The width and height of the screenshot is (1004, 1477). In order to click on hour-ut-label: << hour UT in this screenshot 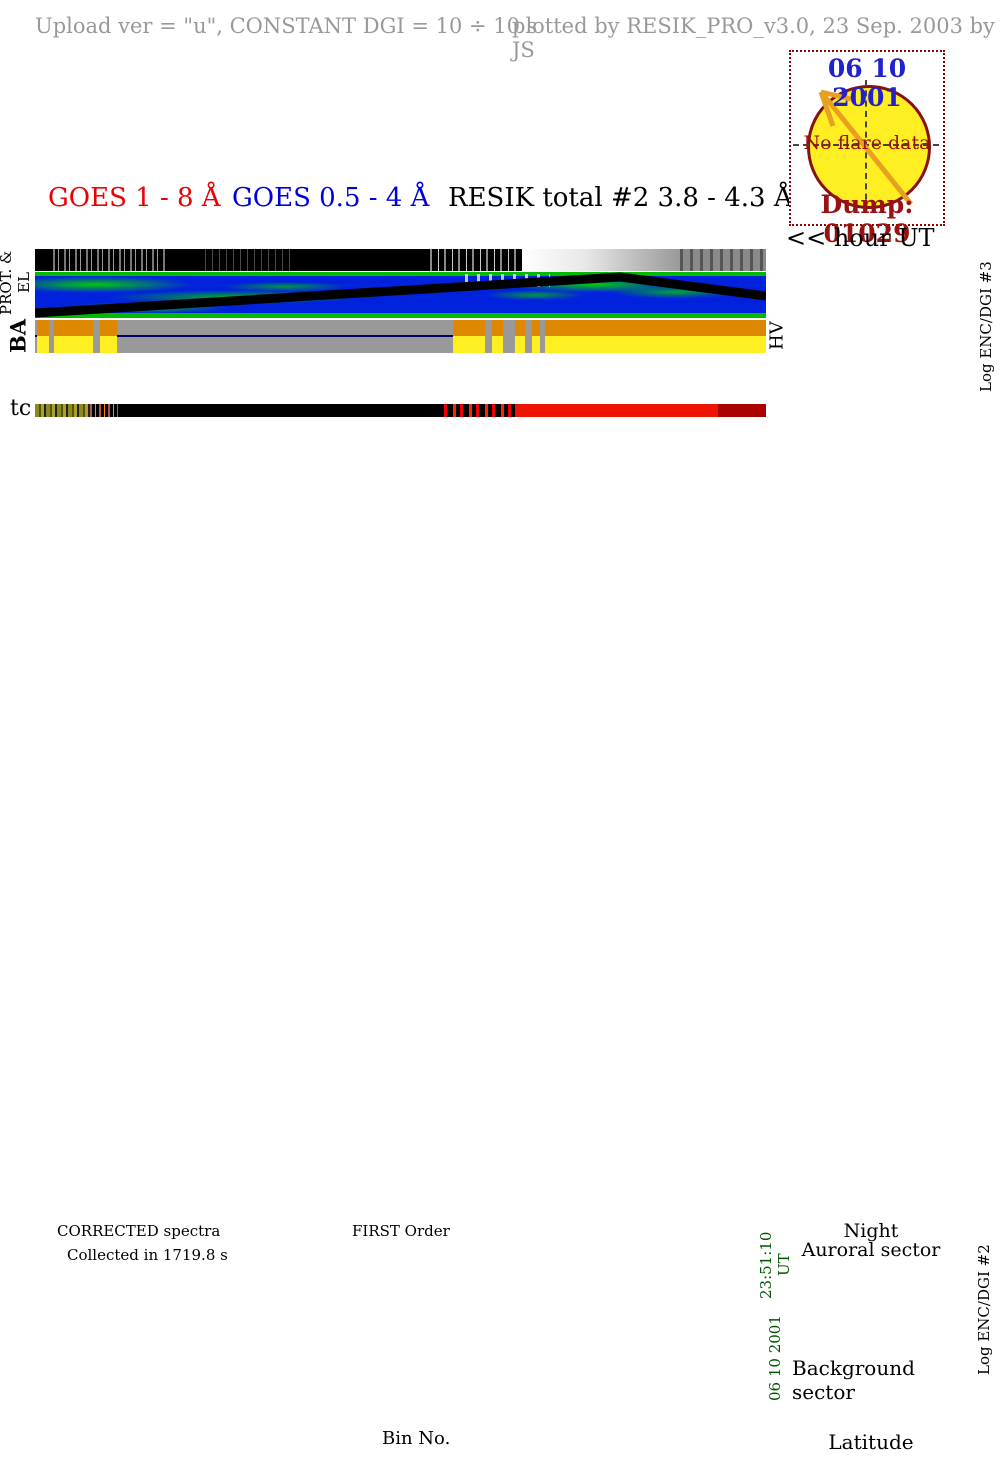, I will do `click(860, 238)`.